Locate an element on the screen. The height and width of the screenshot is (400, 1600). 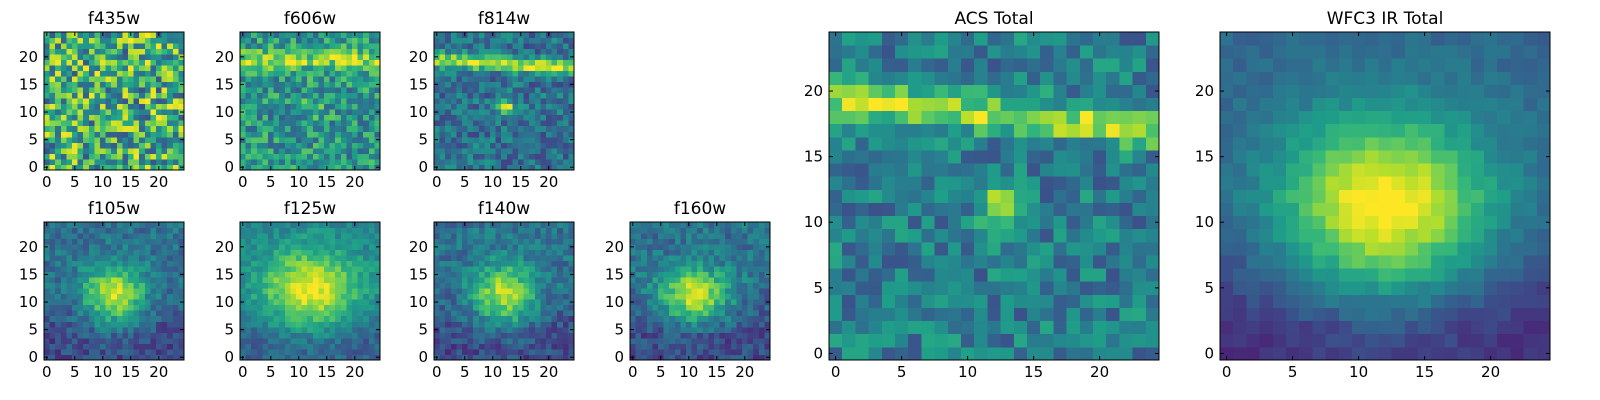
x-tick-label: 10 is located at coordinates (298, 372).